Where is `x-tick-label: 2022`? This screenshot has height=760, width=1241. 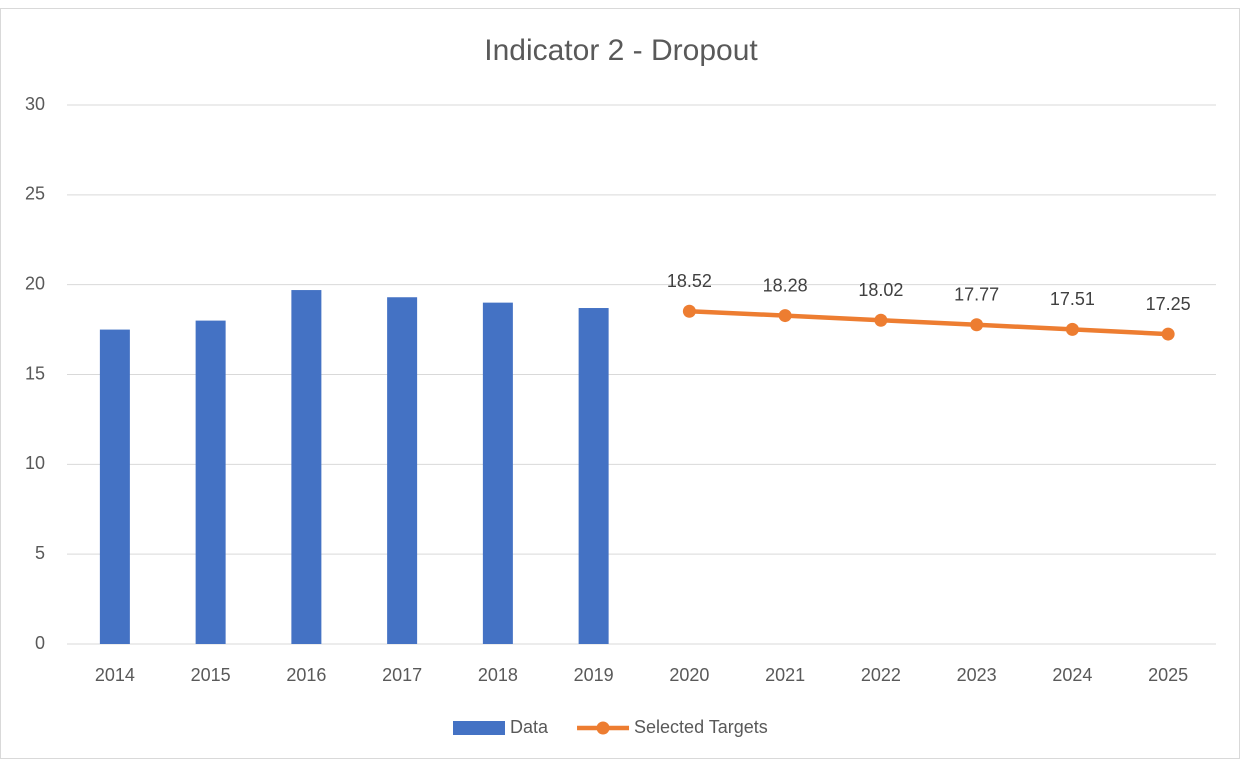
x-tick-label: 2022 is located at coordinates (881, 675).